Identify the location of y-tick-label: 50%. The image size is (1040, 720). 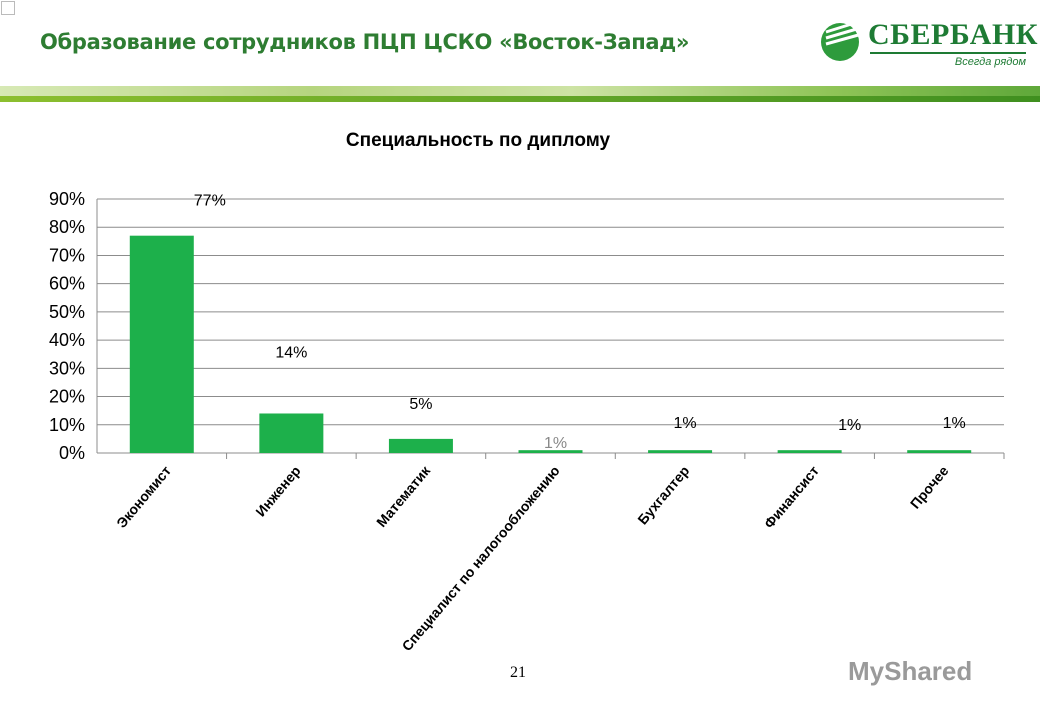
(67, 312).